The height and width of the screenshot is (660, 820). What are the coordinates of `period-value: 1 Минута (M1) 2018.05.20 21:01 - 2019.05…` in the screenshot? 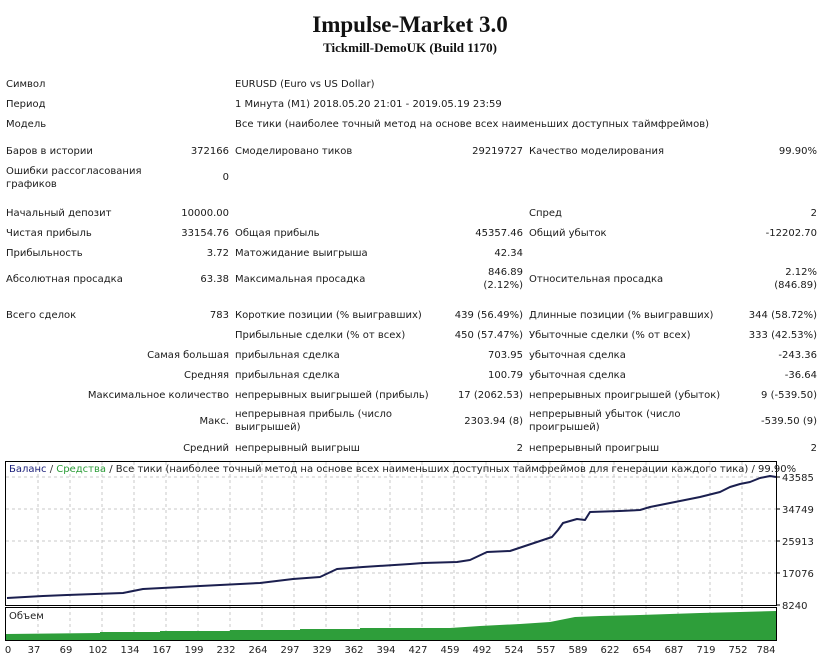 It's located at (368, 104).